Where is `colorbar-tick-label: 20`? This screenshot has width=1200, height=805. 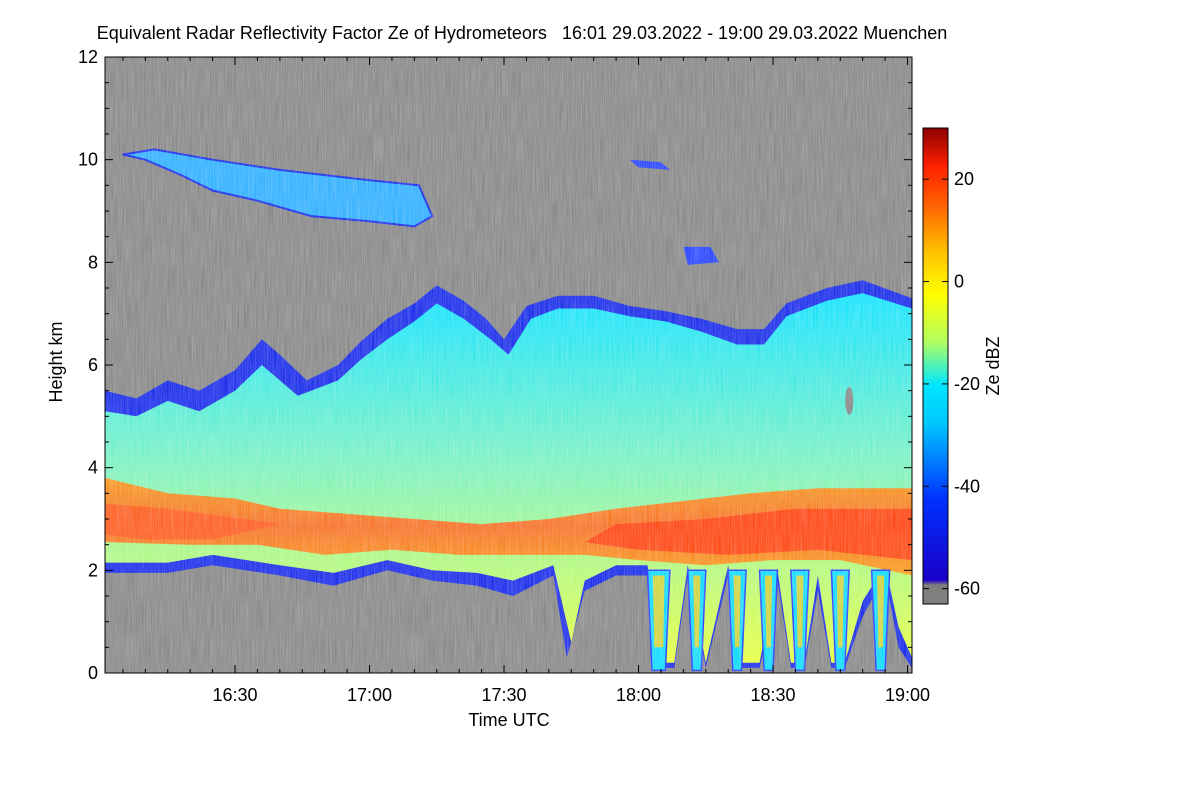
colorbar-tick-label: 20 is located at coordinates (964, 179).